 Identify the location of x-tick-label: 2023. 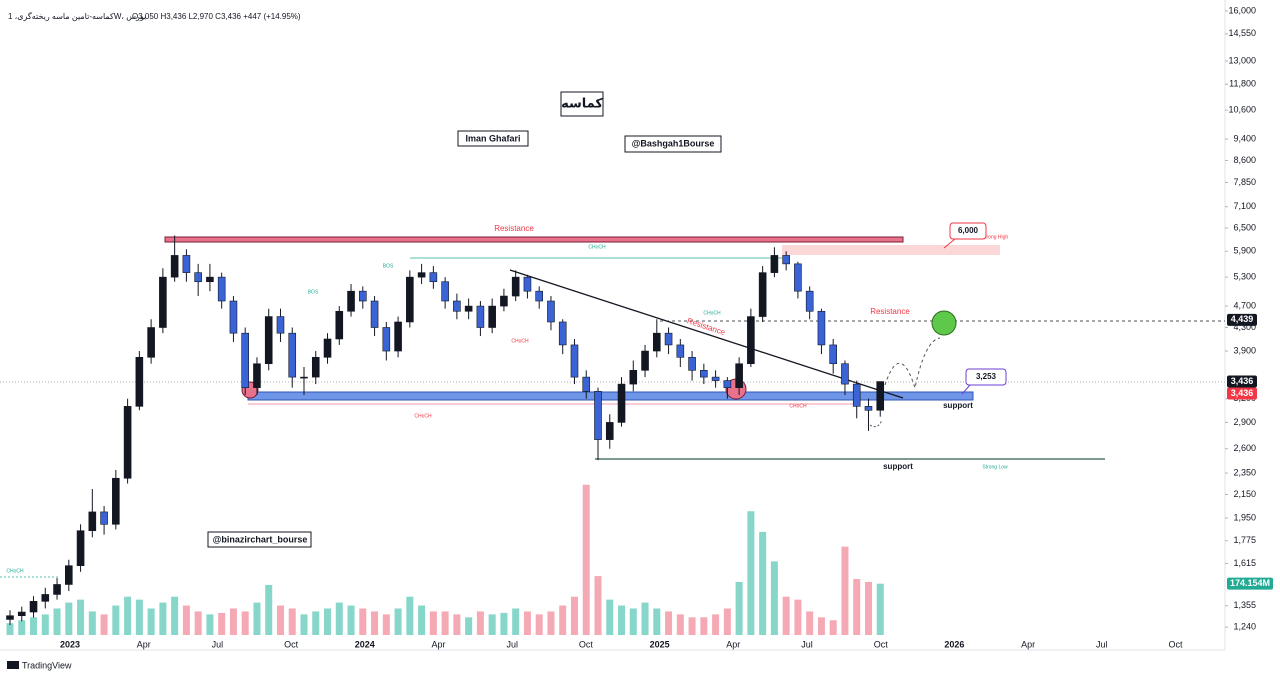
(70, 644).